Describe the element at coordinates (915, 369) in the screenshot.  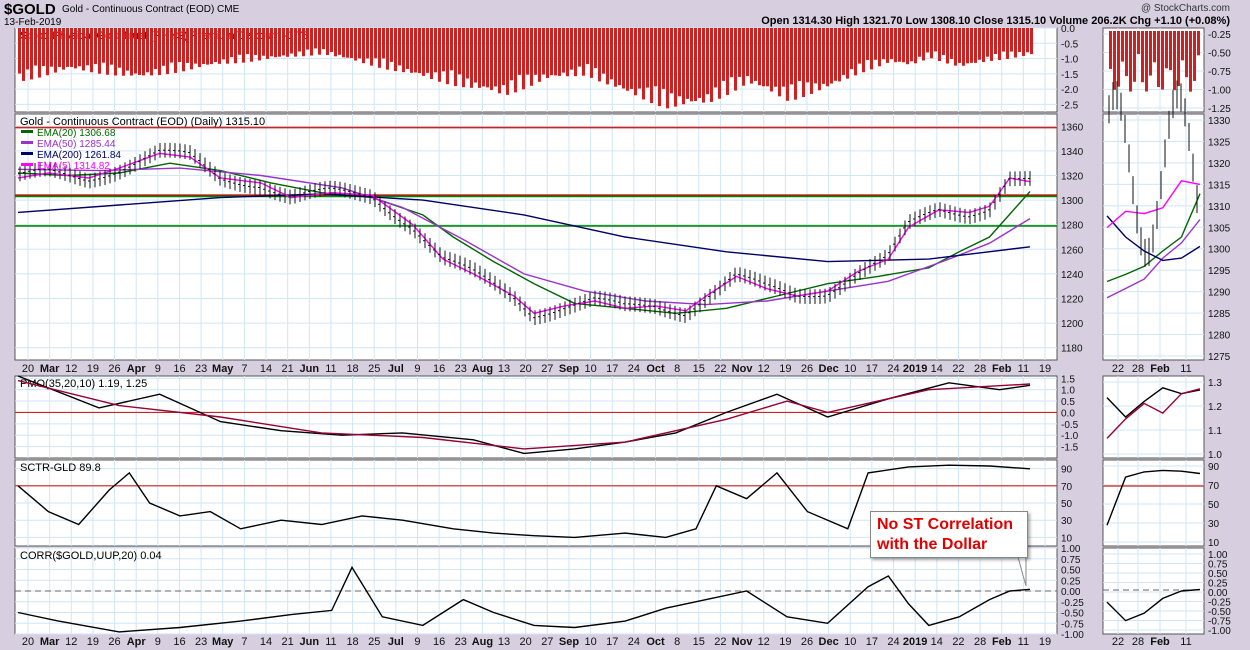
I see `x-tick-label: 2019` at that location.